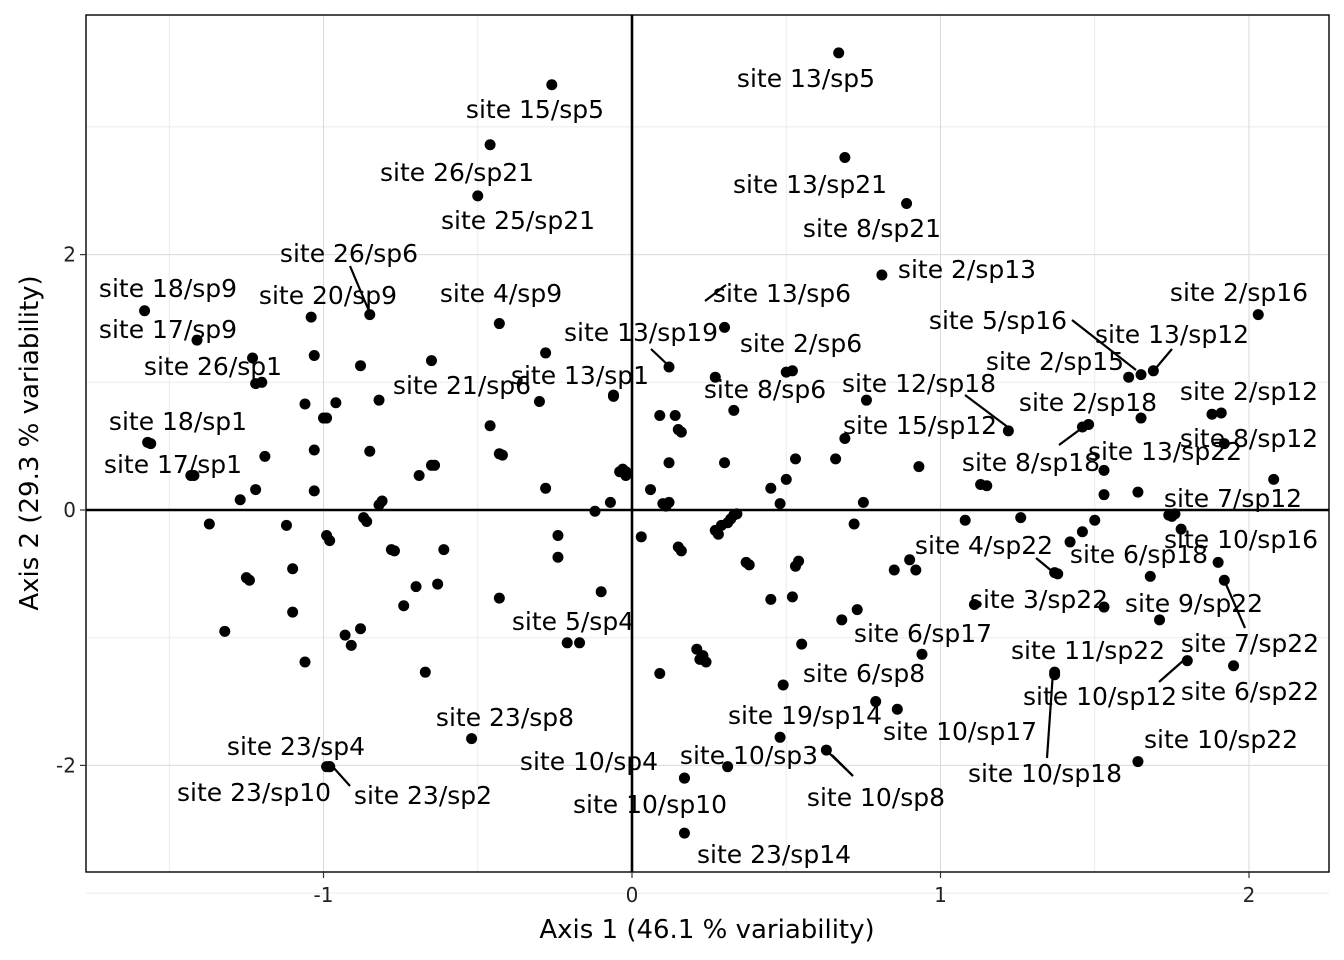 Image resolution: width=1344 pixels, height=960 pixels. Describe the element at coordinates (774, 854) in the screenshot. I see `point-label: site 23/sp14` at that location.